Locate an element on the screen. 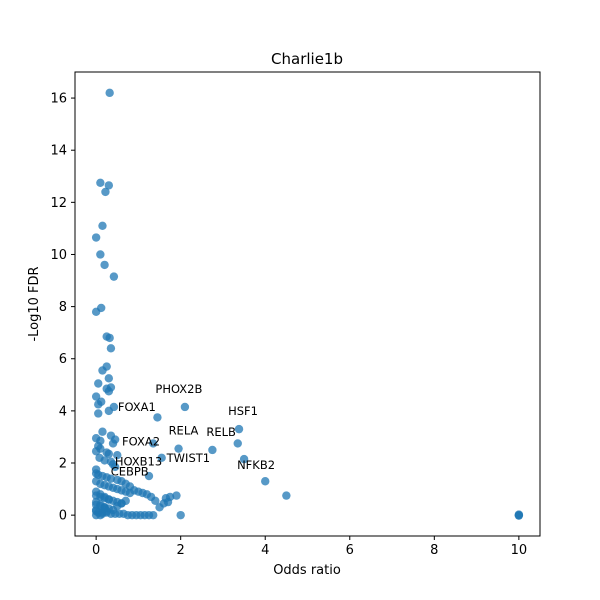 This screenshot has height=600, width=600. point-label: FOXA1 is located at coordinates (137, 407).